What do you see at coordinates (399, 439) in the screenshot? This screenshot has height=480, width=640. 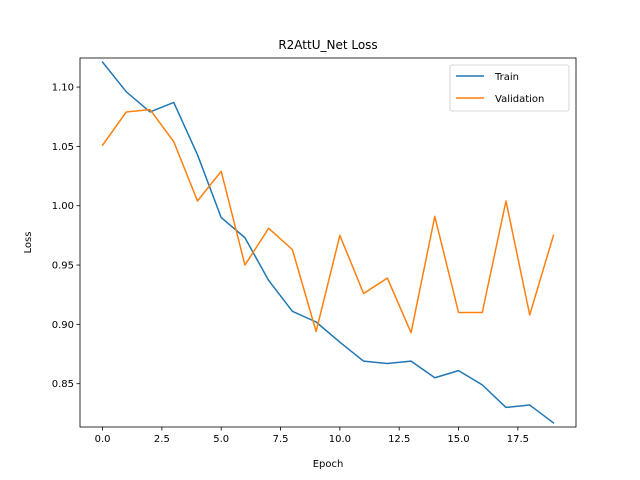 I see `x-tick-label: 12.5` at bounding box center [399, 439].